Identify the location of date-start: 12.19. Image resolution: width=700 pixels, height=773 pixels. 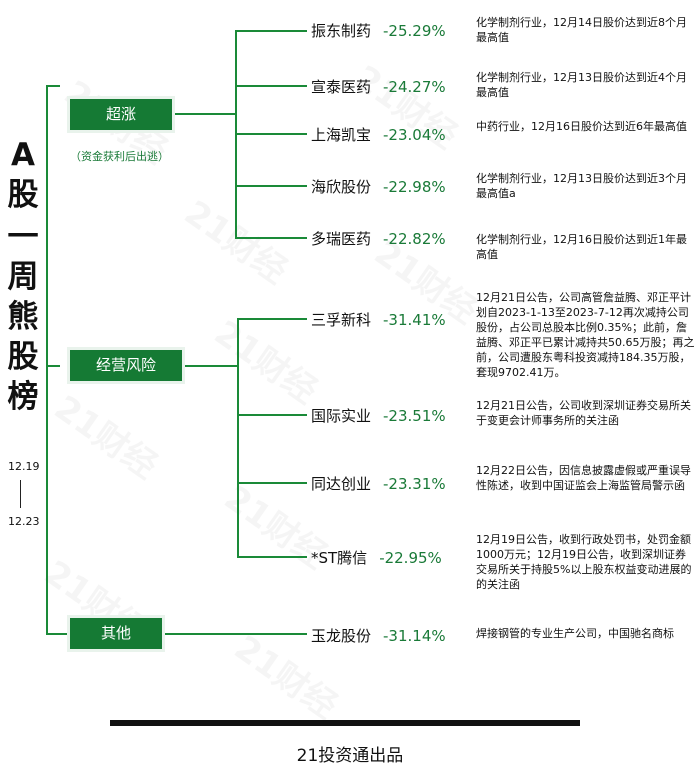
(24, 466).